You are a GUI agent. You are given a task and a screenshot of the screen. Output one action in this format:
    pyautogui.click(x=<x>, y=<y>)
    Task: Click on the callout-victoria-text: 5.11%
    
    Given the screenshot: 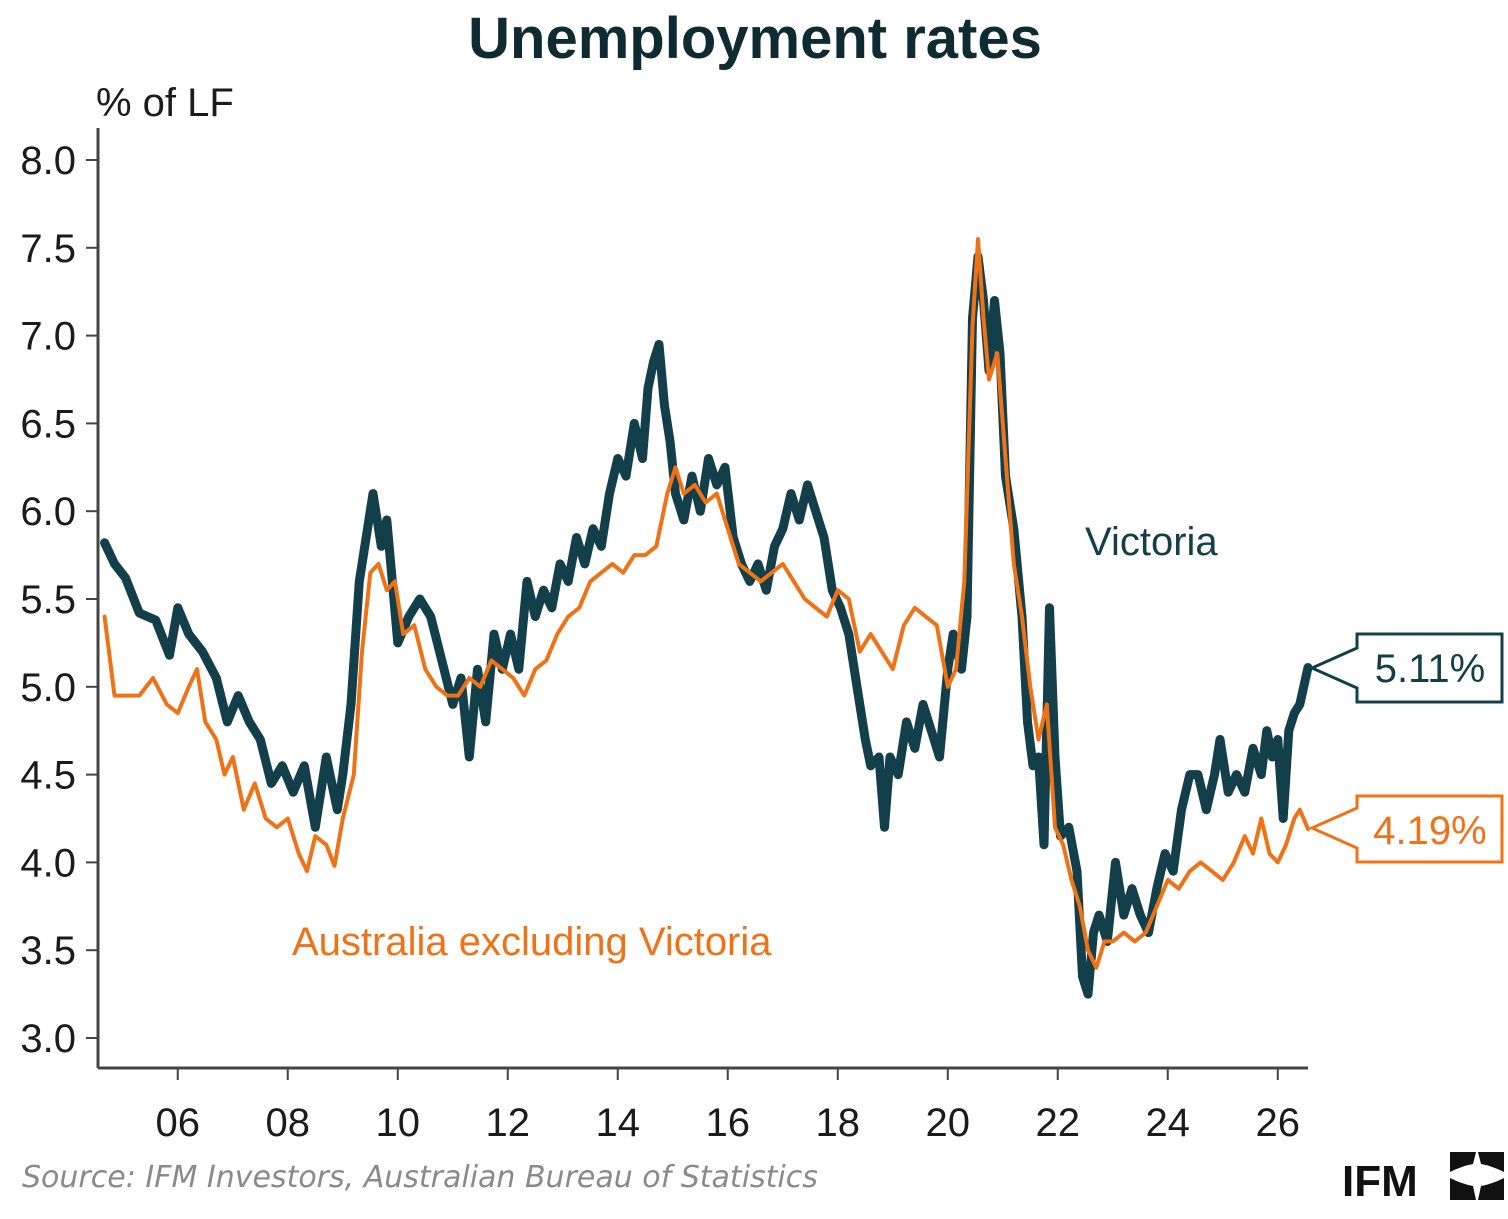 What is the action you would take?
    pyautogui.click(x=1430, y=669)
    